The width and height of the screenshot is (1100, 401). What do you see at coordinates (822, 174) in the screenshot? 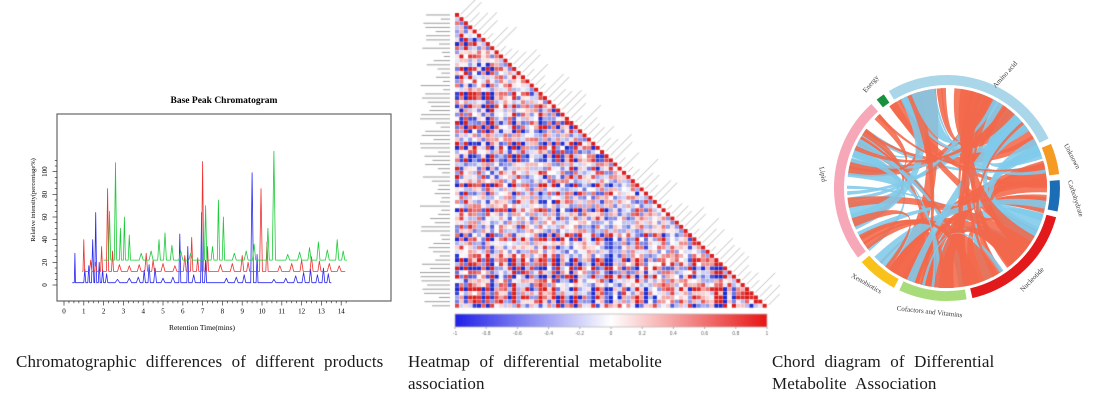
I see `segment-label: Lipid` at bounding box center [822, 174].